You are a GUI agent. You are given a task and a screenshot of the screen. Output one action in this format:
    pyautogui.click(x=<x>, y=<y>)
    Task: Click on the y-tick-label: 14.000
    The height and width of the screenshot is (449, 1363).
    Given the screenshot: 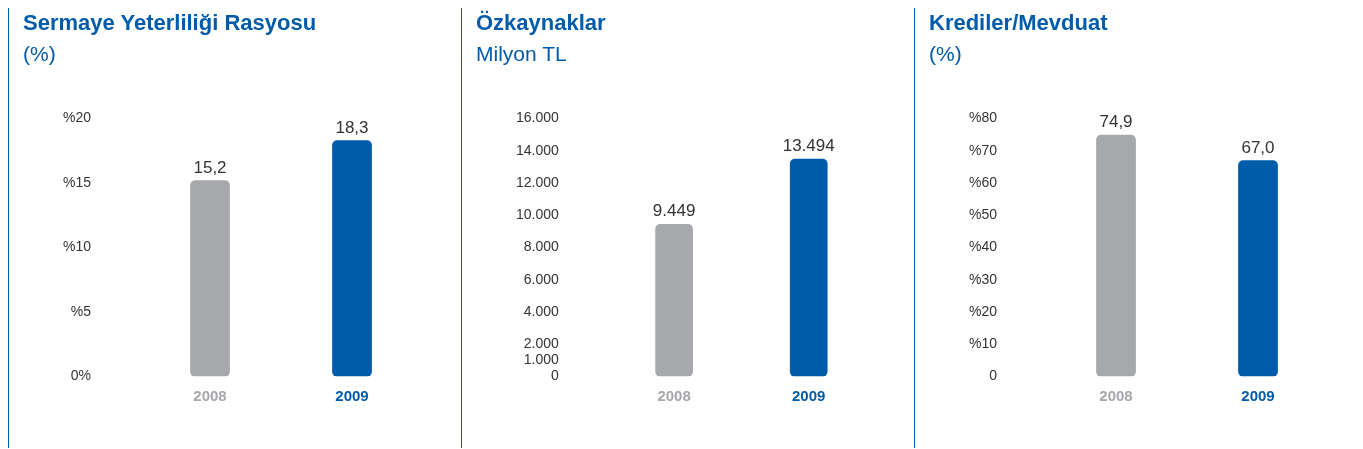 What is the action you would take?
    pyautogui.click(x=537, y=149)
    